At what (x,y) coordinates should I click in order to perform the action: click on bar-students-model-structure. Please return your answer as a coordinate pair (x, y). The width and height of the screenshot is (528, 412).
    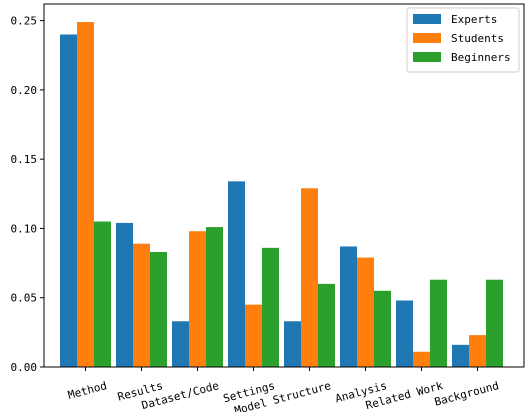
    Looking at the image, I should click on (309, 277).